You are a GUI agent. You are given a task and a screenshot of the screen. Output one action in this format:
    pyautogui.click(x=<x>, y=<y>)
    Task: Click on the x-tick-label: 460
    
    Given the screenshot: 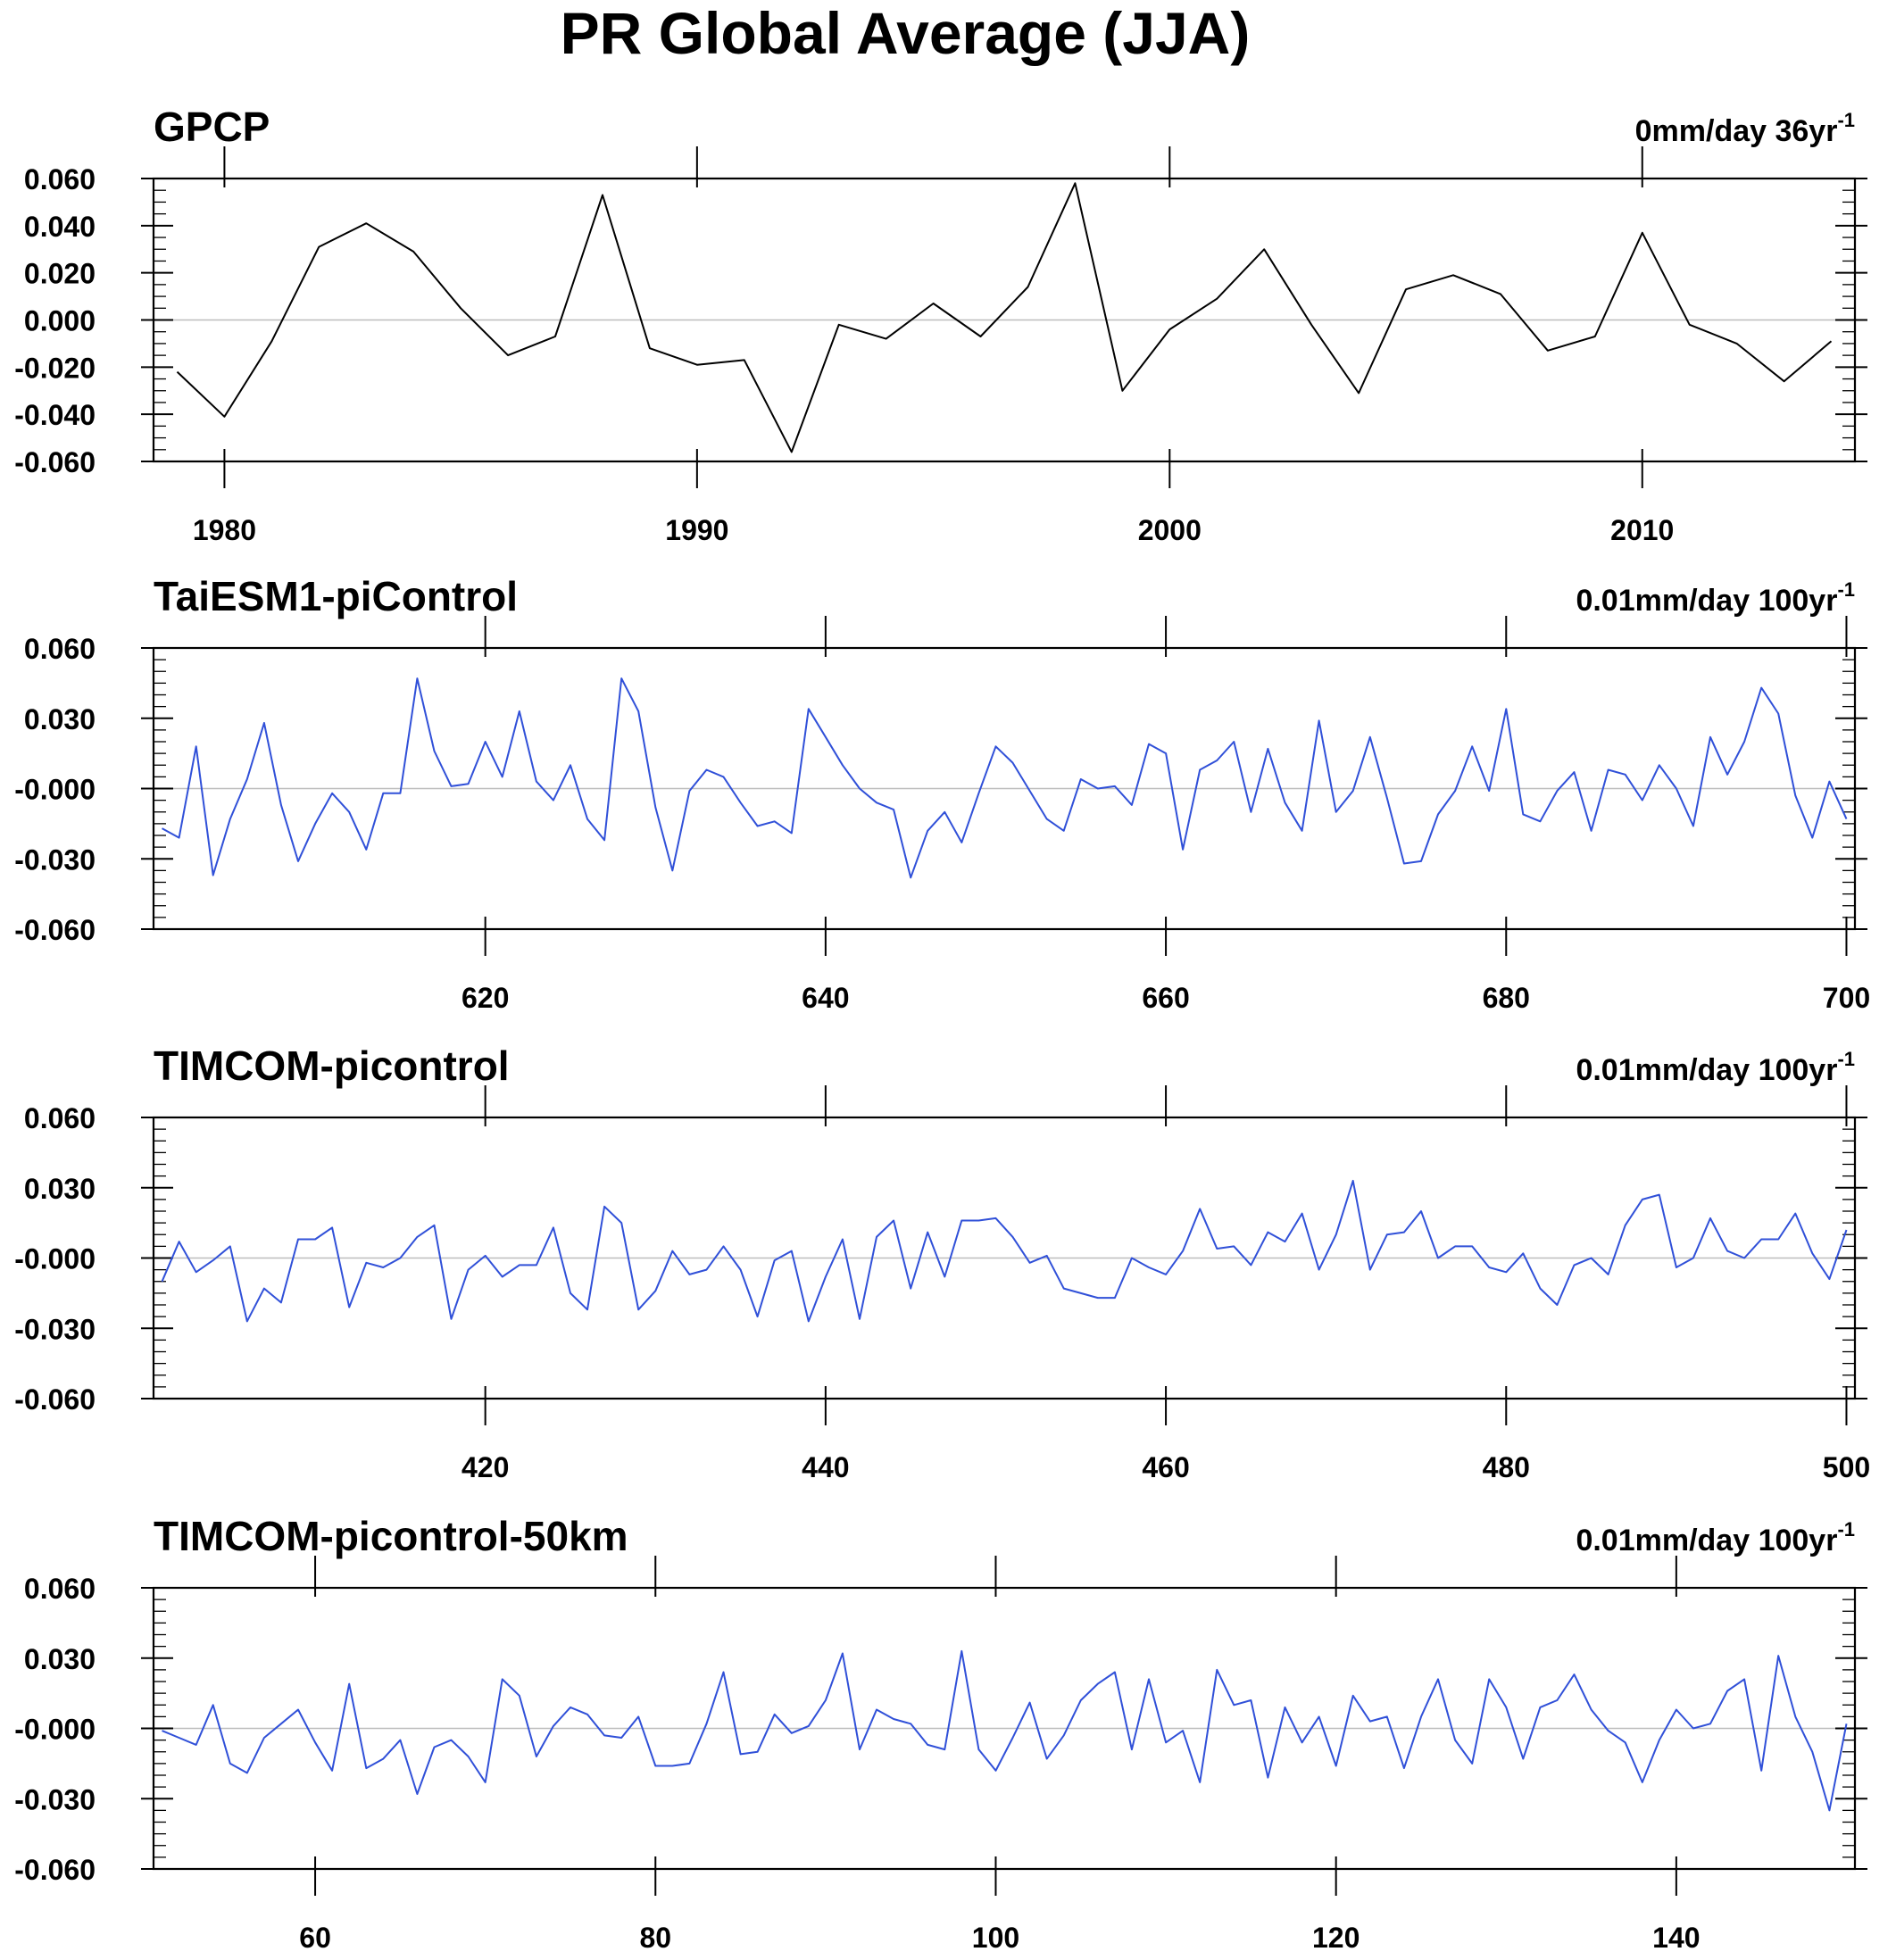 What is the action you would take?
    pyautogui.click(x=1165, y=1467)
    